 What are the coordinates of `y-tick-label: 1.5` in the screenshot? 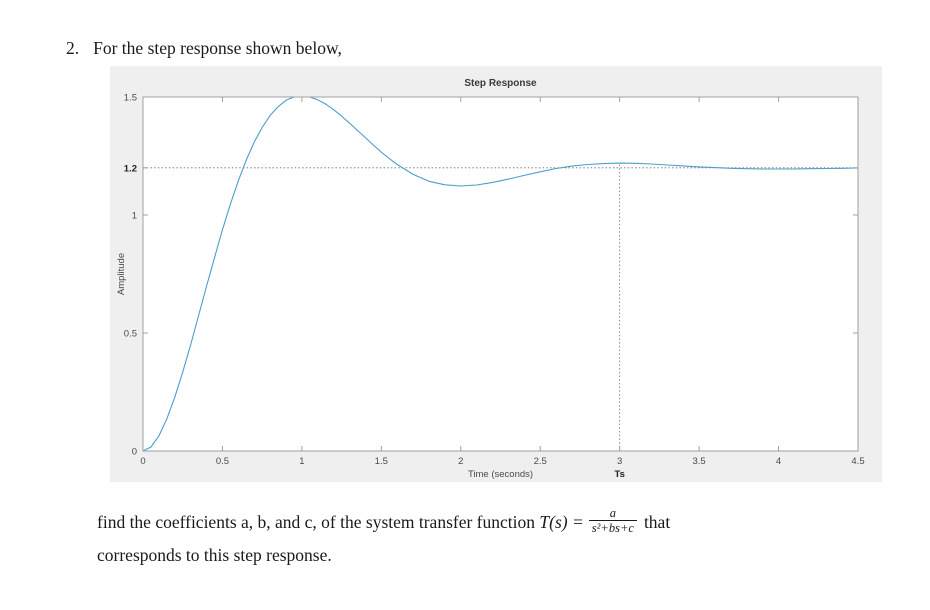 It's located at (130, 98).